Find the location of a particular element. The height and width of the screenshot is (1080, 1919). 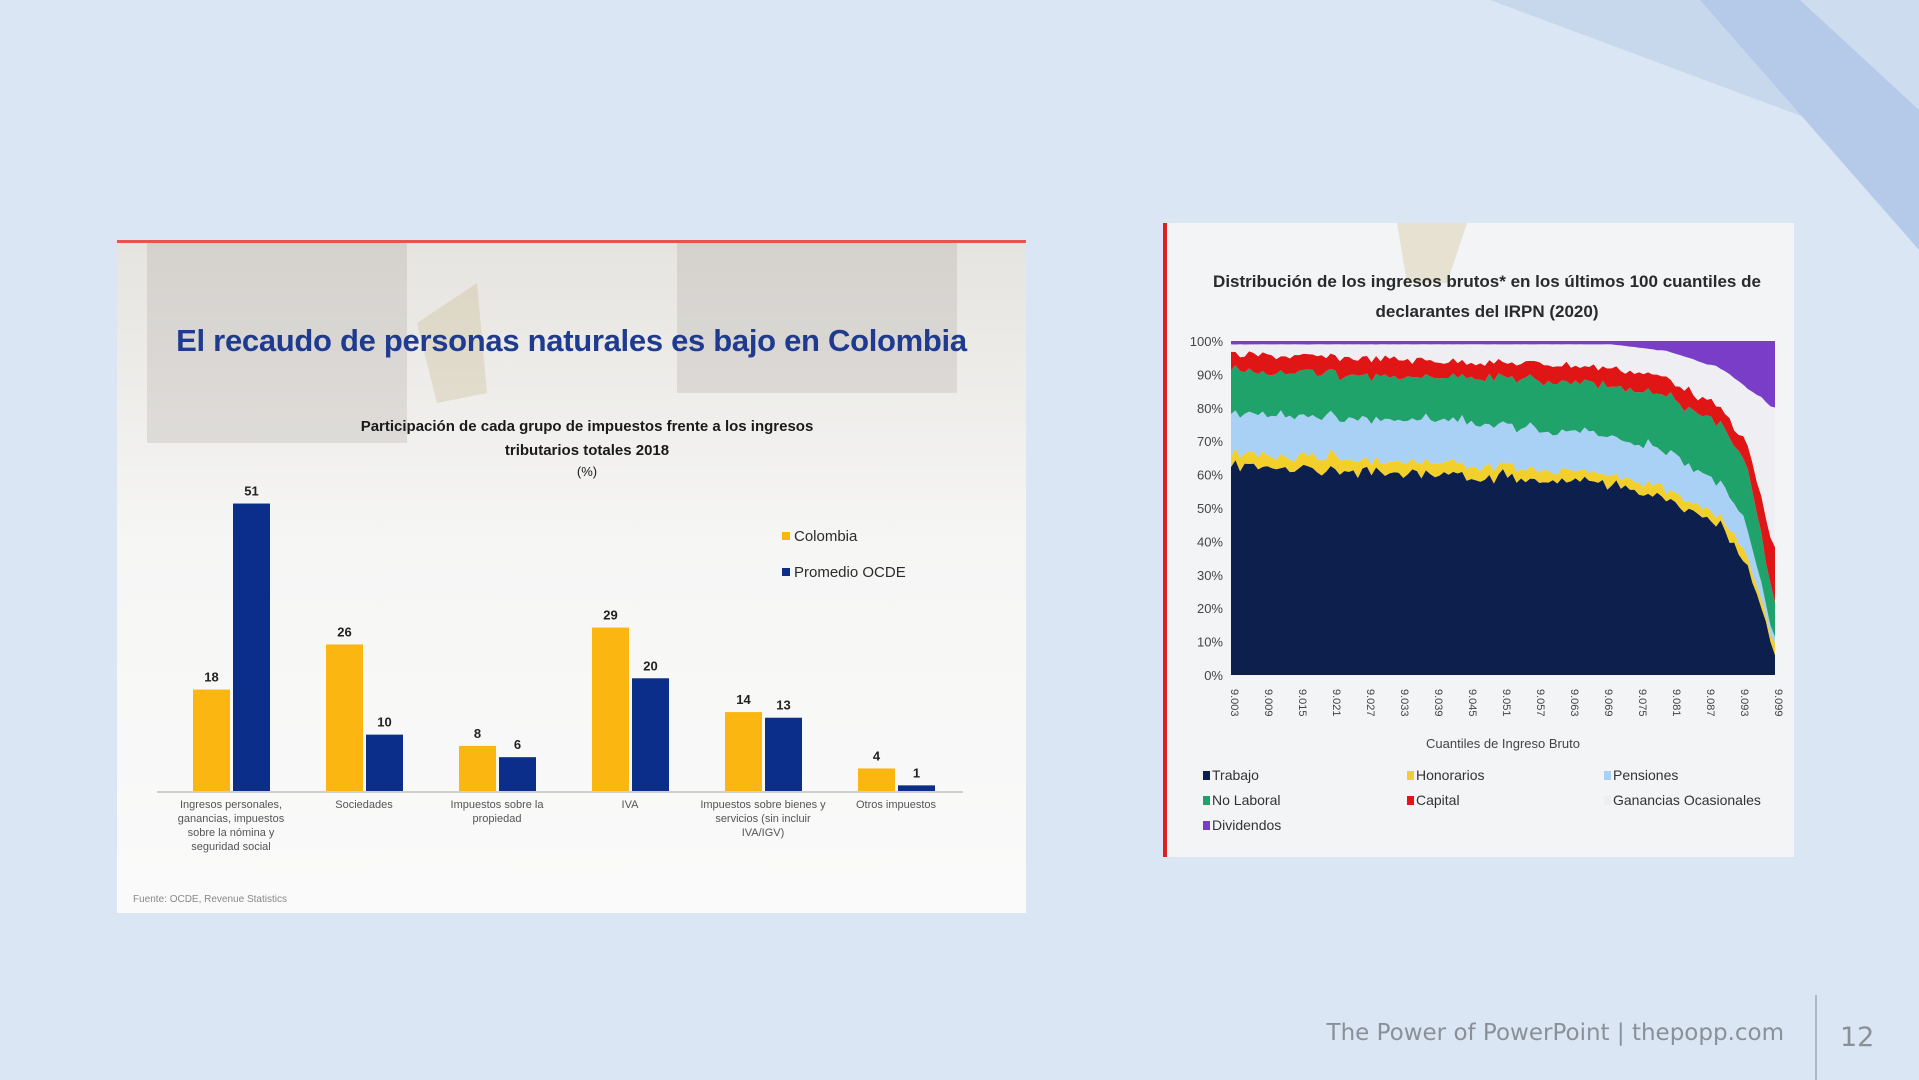

x-tick-label: 9.009 is located at coordinates (1268, 703).